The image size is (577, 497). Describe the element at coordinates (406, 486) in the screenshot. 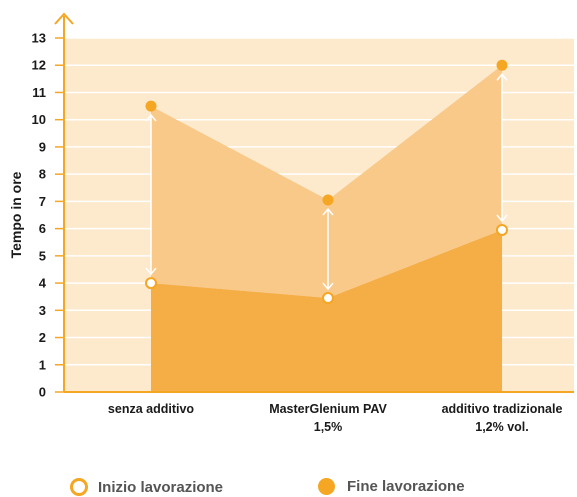

I see `legend-label-end: Fine lavorazione` at that location.